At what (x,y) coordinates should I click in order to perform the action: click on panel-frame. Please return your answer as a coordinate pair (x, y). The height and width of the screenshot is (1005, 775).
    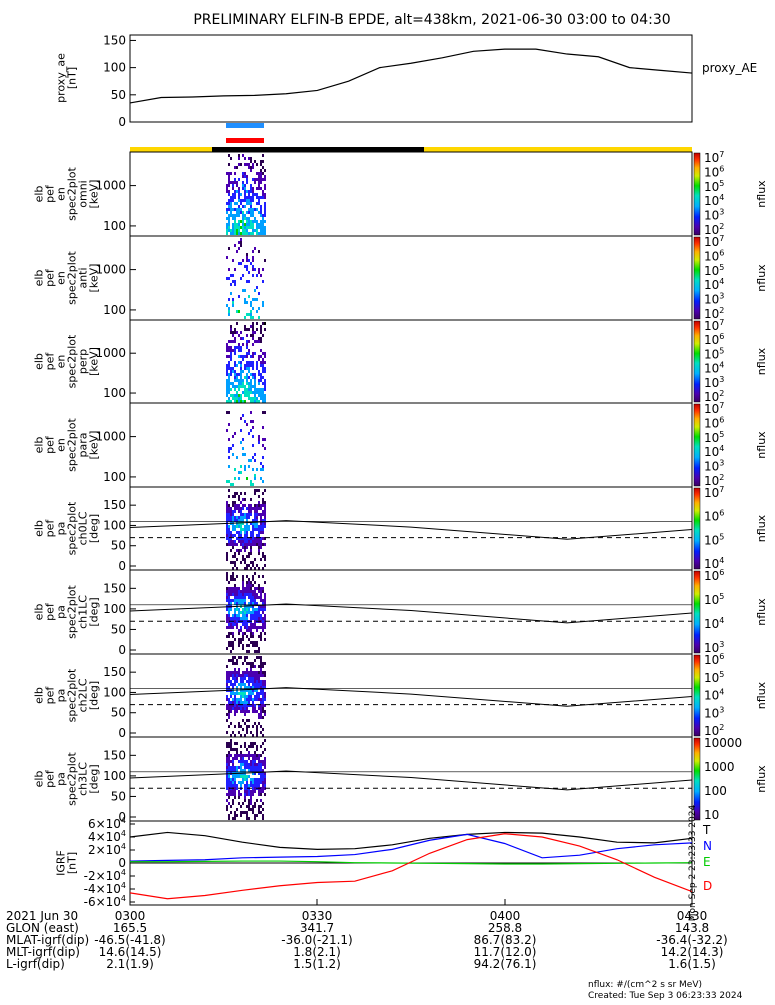
    Looking at the image, I should click on (411, 445).